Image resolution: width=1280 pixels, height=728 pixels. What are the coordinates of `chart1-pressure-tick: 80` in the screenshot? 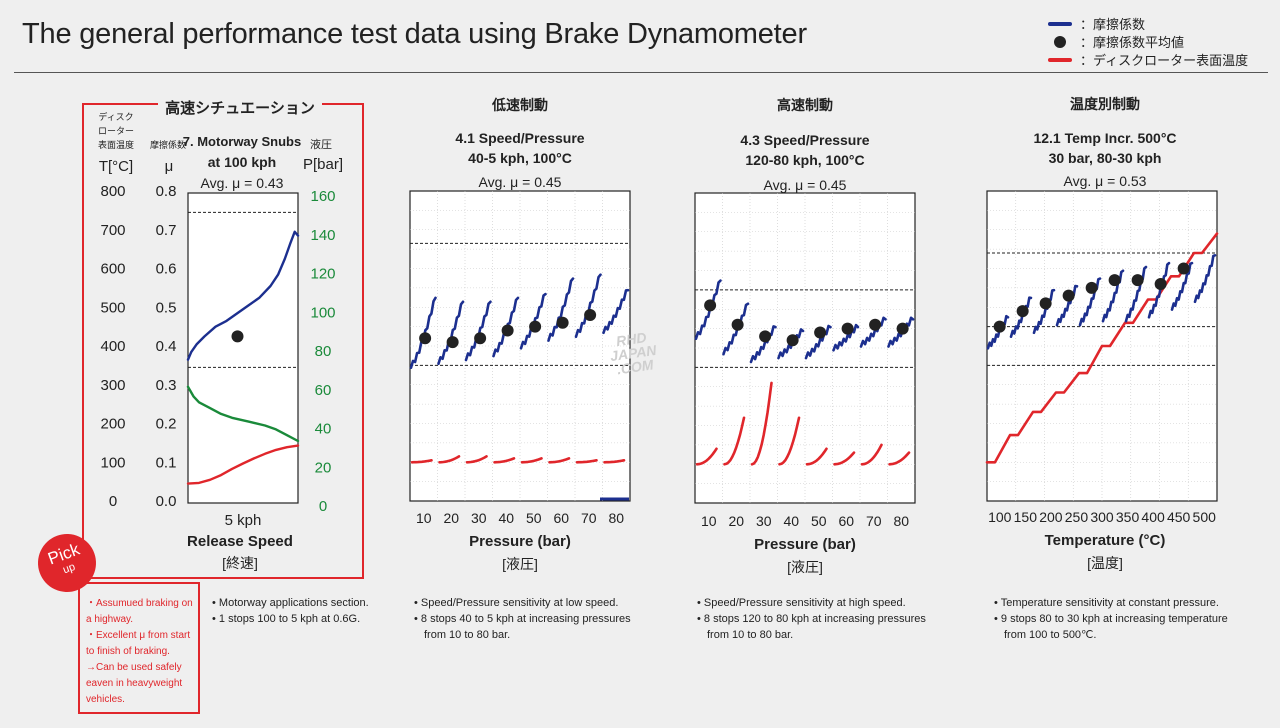 It's located at (323, 351).